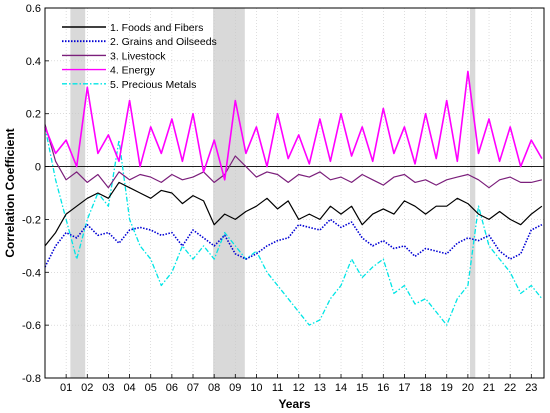 The image size is (550, 413). I want to click on x-tick-label-22: 23, so click(531, 388).